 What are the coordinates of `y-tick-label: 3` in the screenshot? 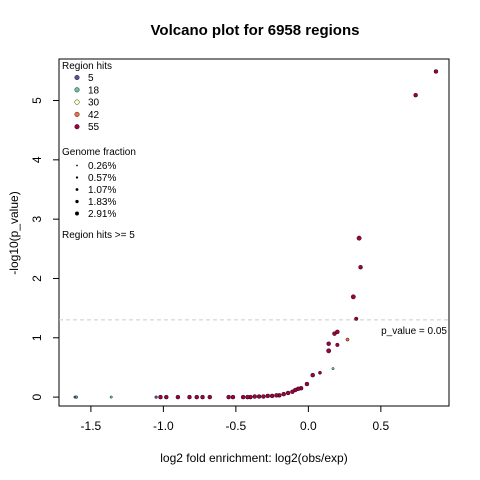 It's located at (37, 218).